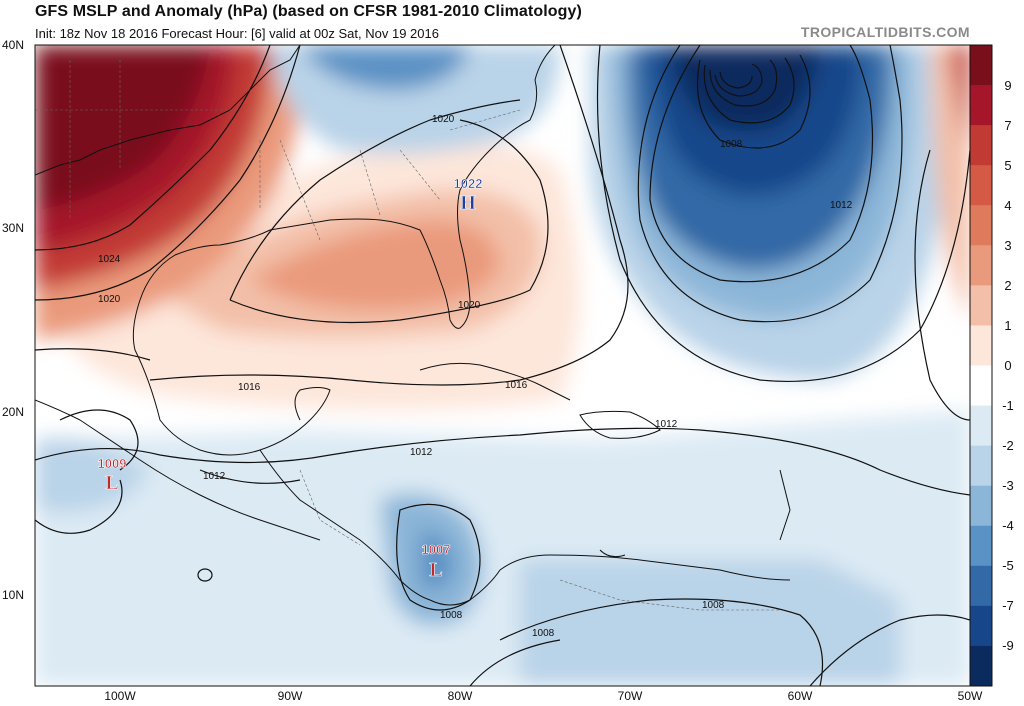  What do you see at coordinates (885, 32) in the screenshot?
I see `site-watermark: TROPICALTIDBITS.COM` at bounding box center [885, 32].